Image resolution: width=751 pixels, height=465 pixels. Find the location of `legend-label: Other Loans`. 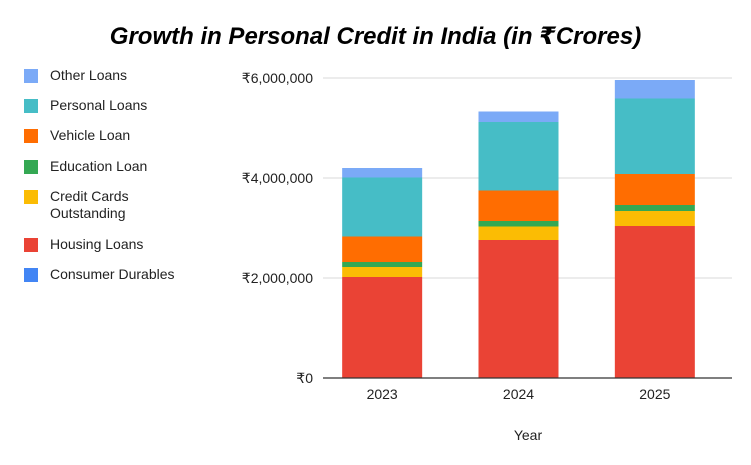

legend-label: Other Loans is located at coordinates (89, 75).